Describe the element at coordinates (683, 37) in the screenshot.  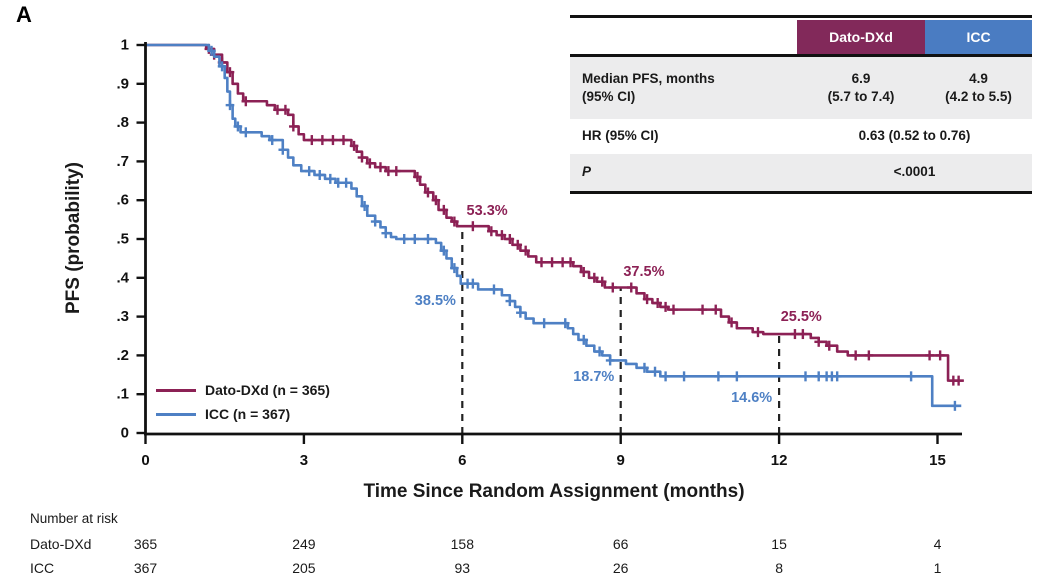
I see `stats-header-spacer` at that location.